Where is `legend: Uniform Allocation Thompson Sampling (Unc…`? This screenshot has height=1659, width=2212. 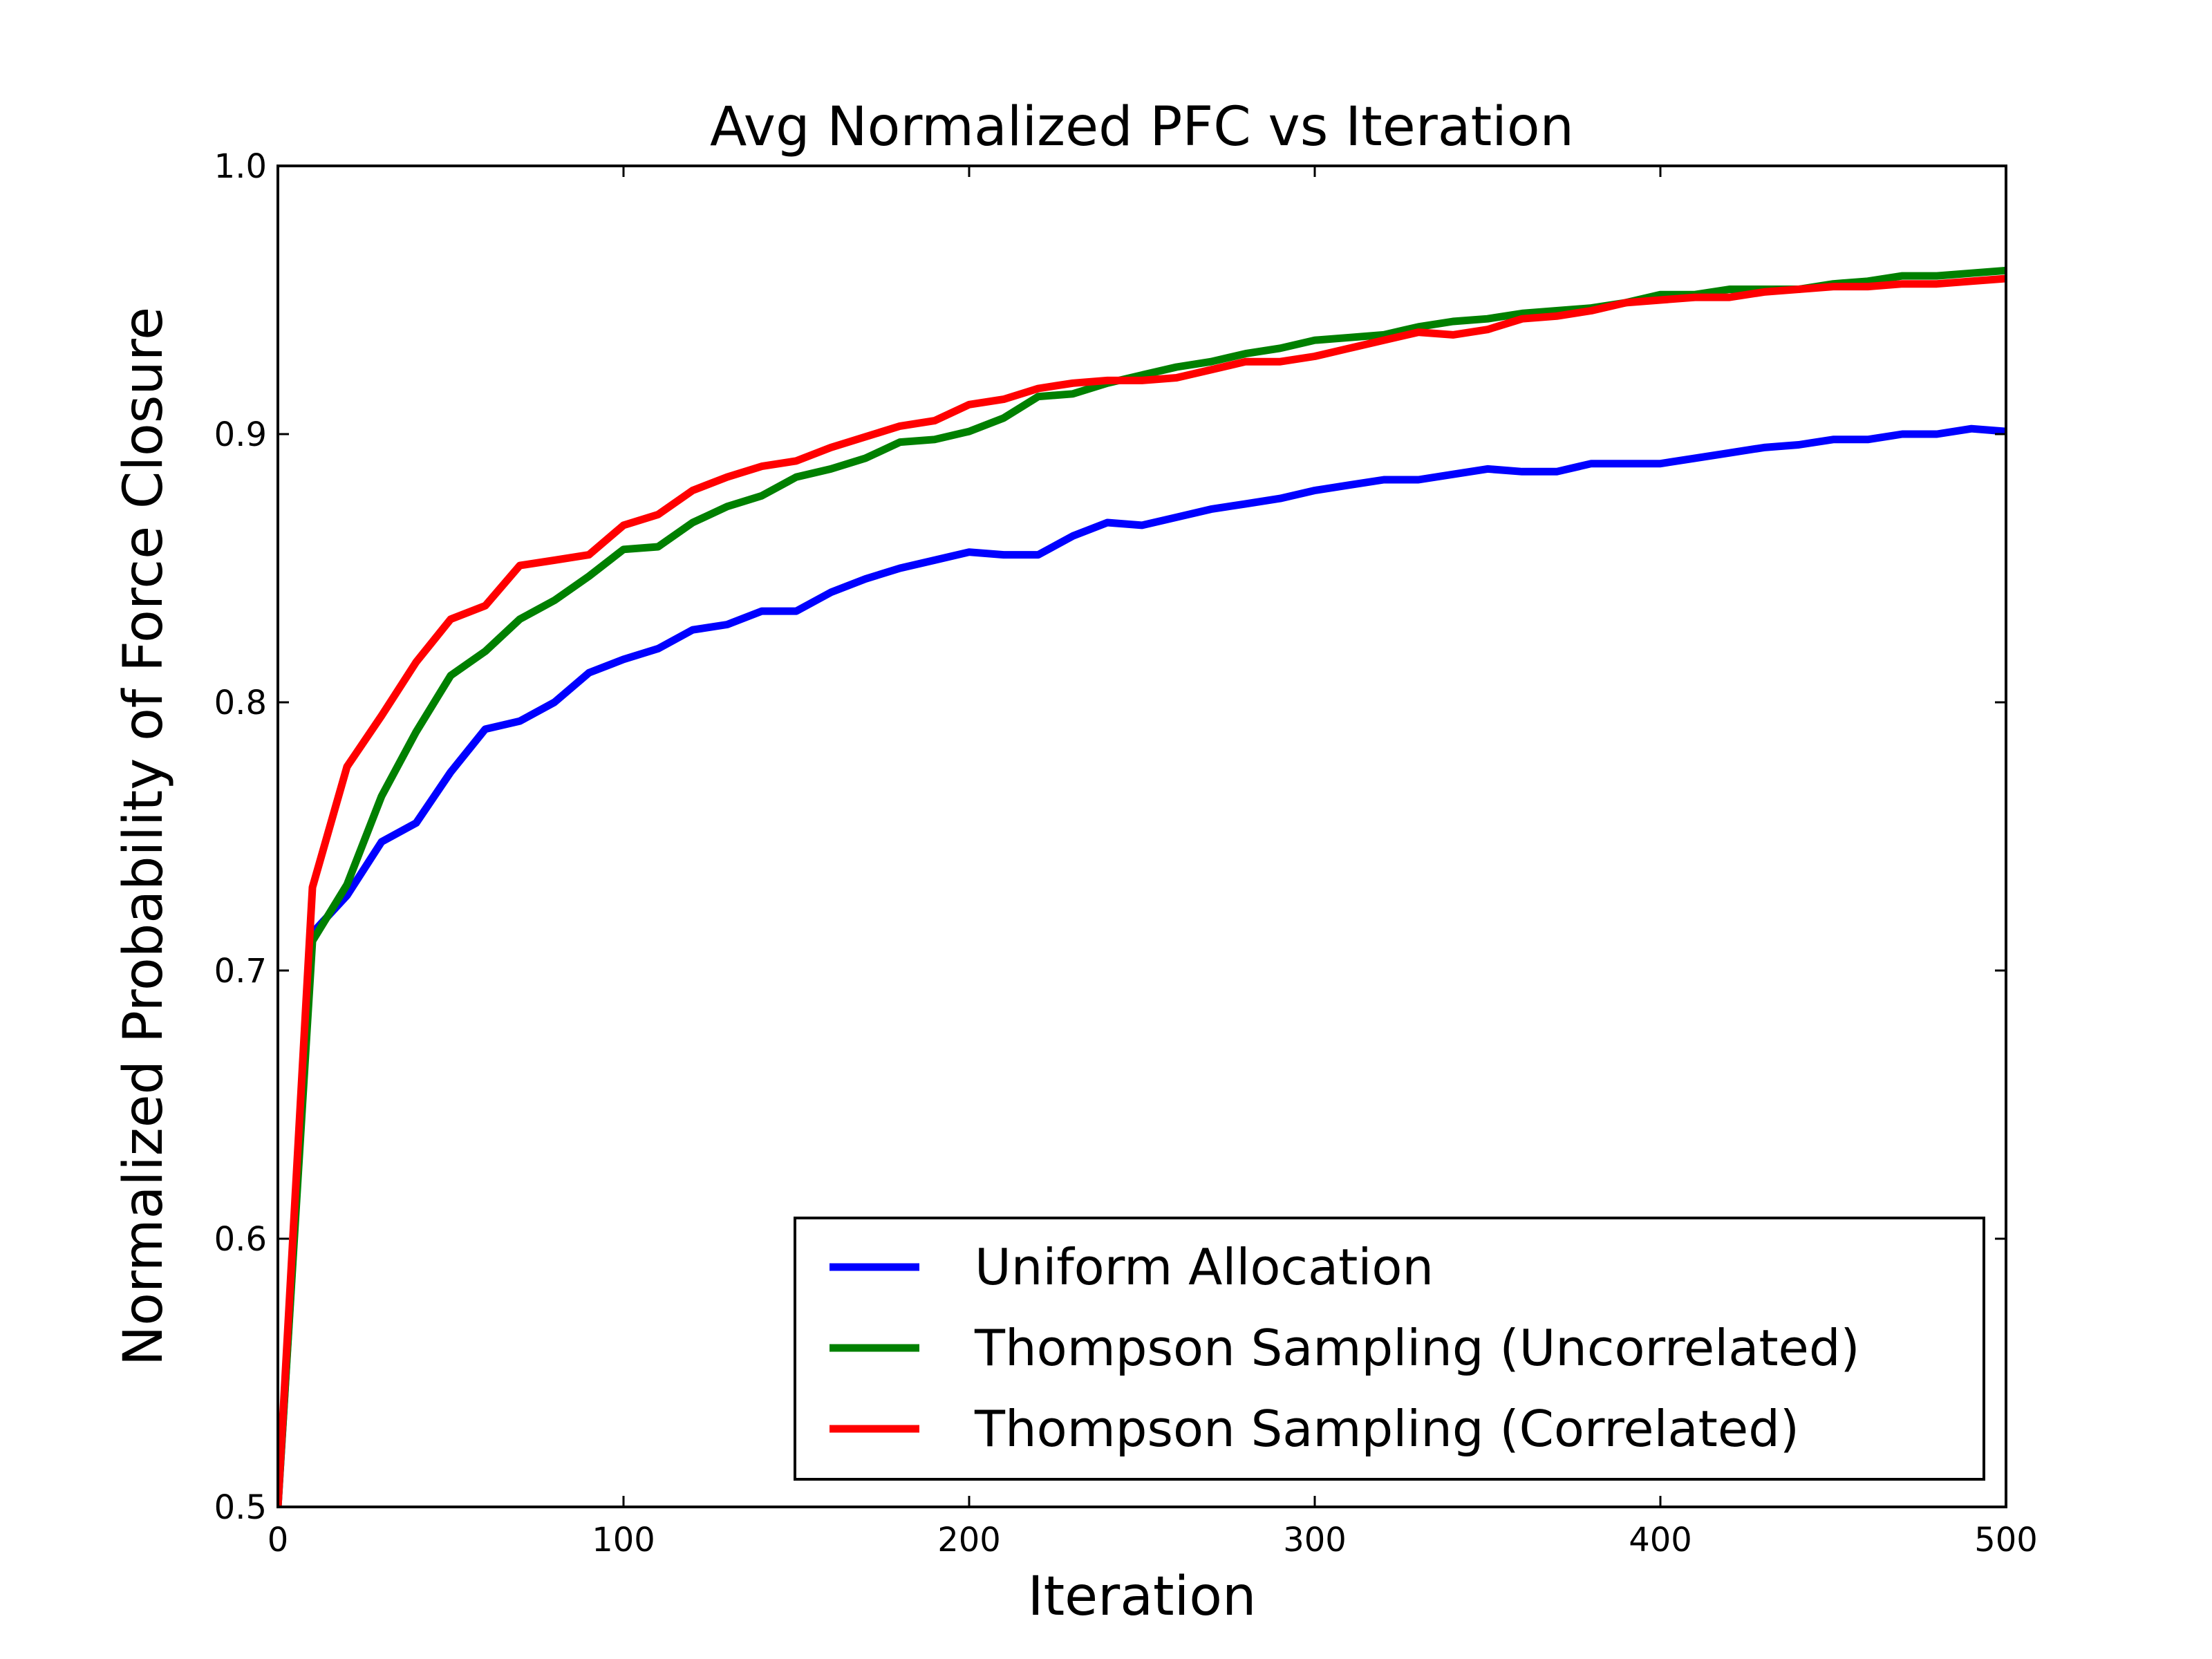 legend: Uniform Allocation Thompson Sampling (Unc… is located at coordinates (1389, 1349).